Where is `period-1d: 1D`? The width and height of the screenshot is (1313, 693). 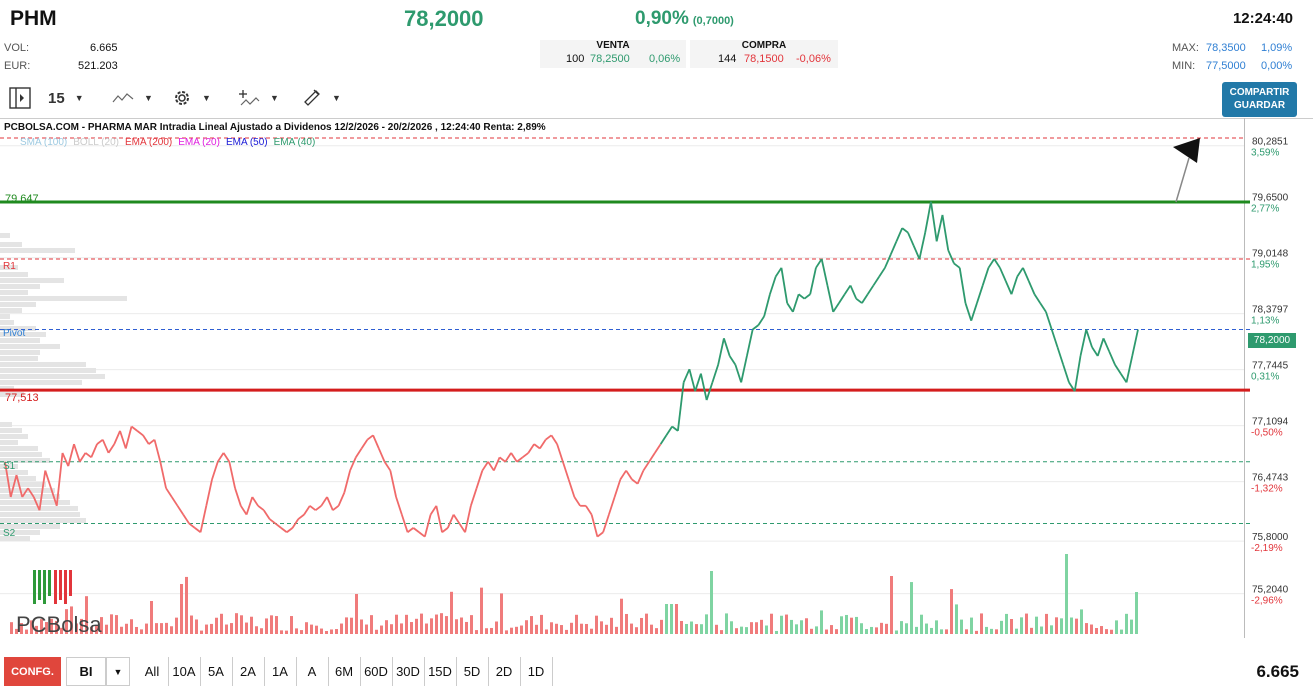 period-1d: 1D is located at coordinates (536, 671).